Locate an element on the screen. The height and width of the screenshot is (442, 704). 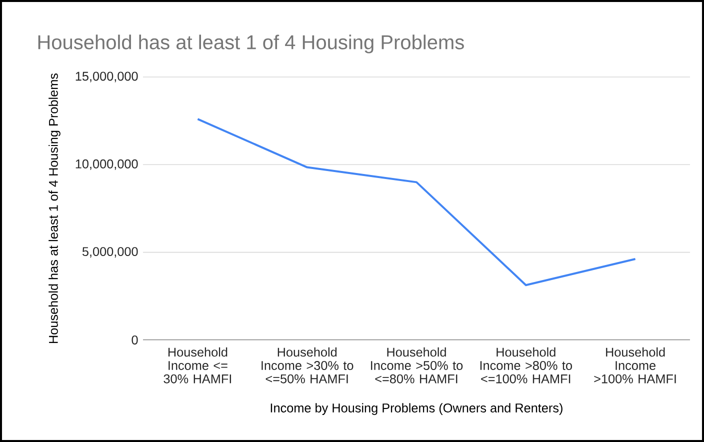
x-axis-title: Income by Housing Problems (Owners and Renters) is located at coordinates (416, 409).